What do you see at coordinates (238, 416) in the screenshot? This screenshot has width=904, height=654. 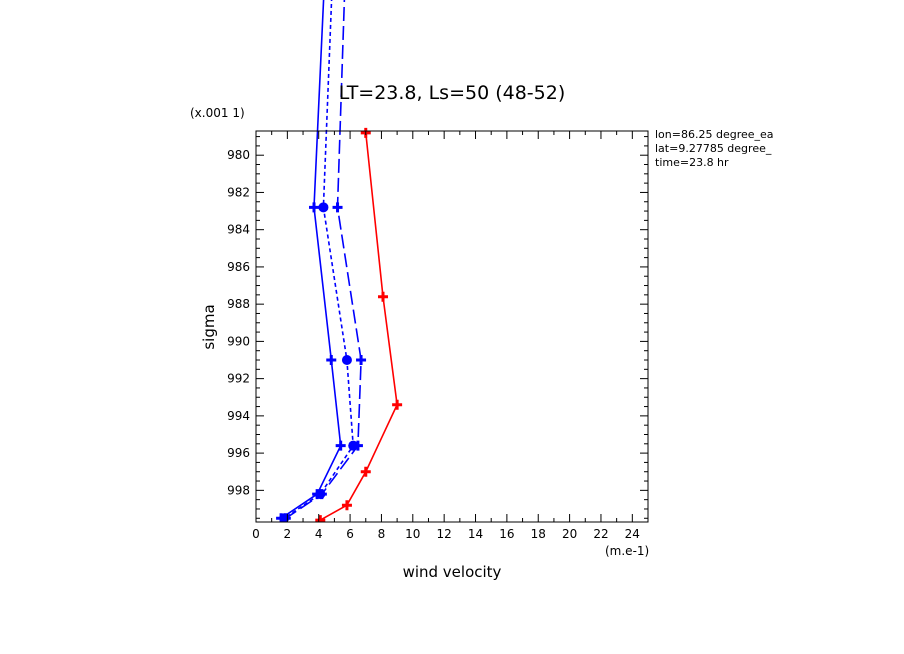 I see `y-tick-label: 994` at bounding box center [238, 416].